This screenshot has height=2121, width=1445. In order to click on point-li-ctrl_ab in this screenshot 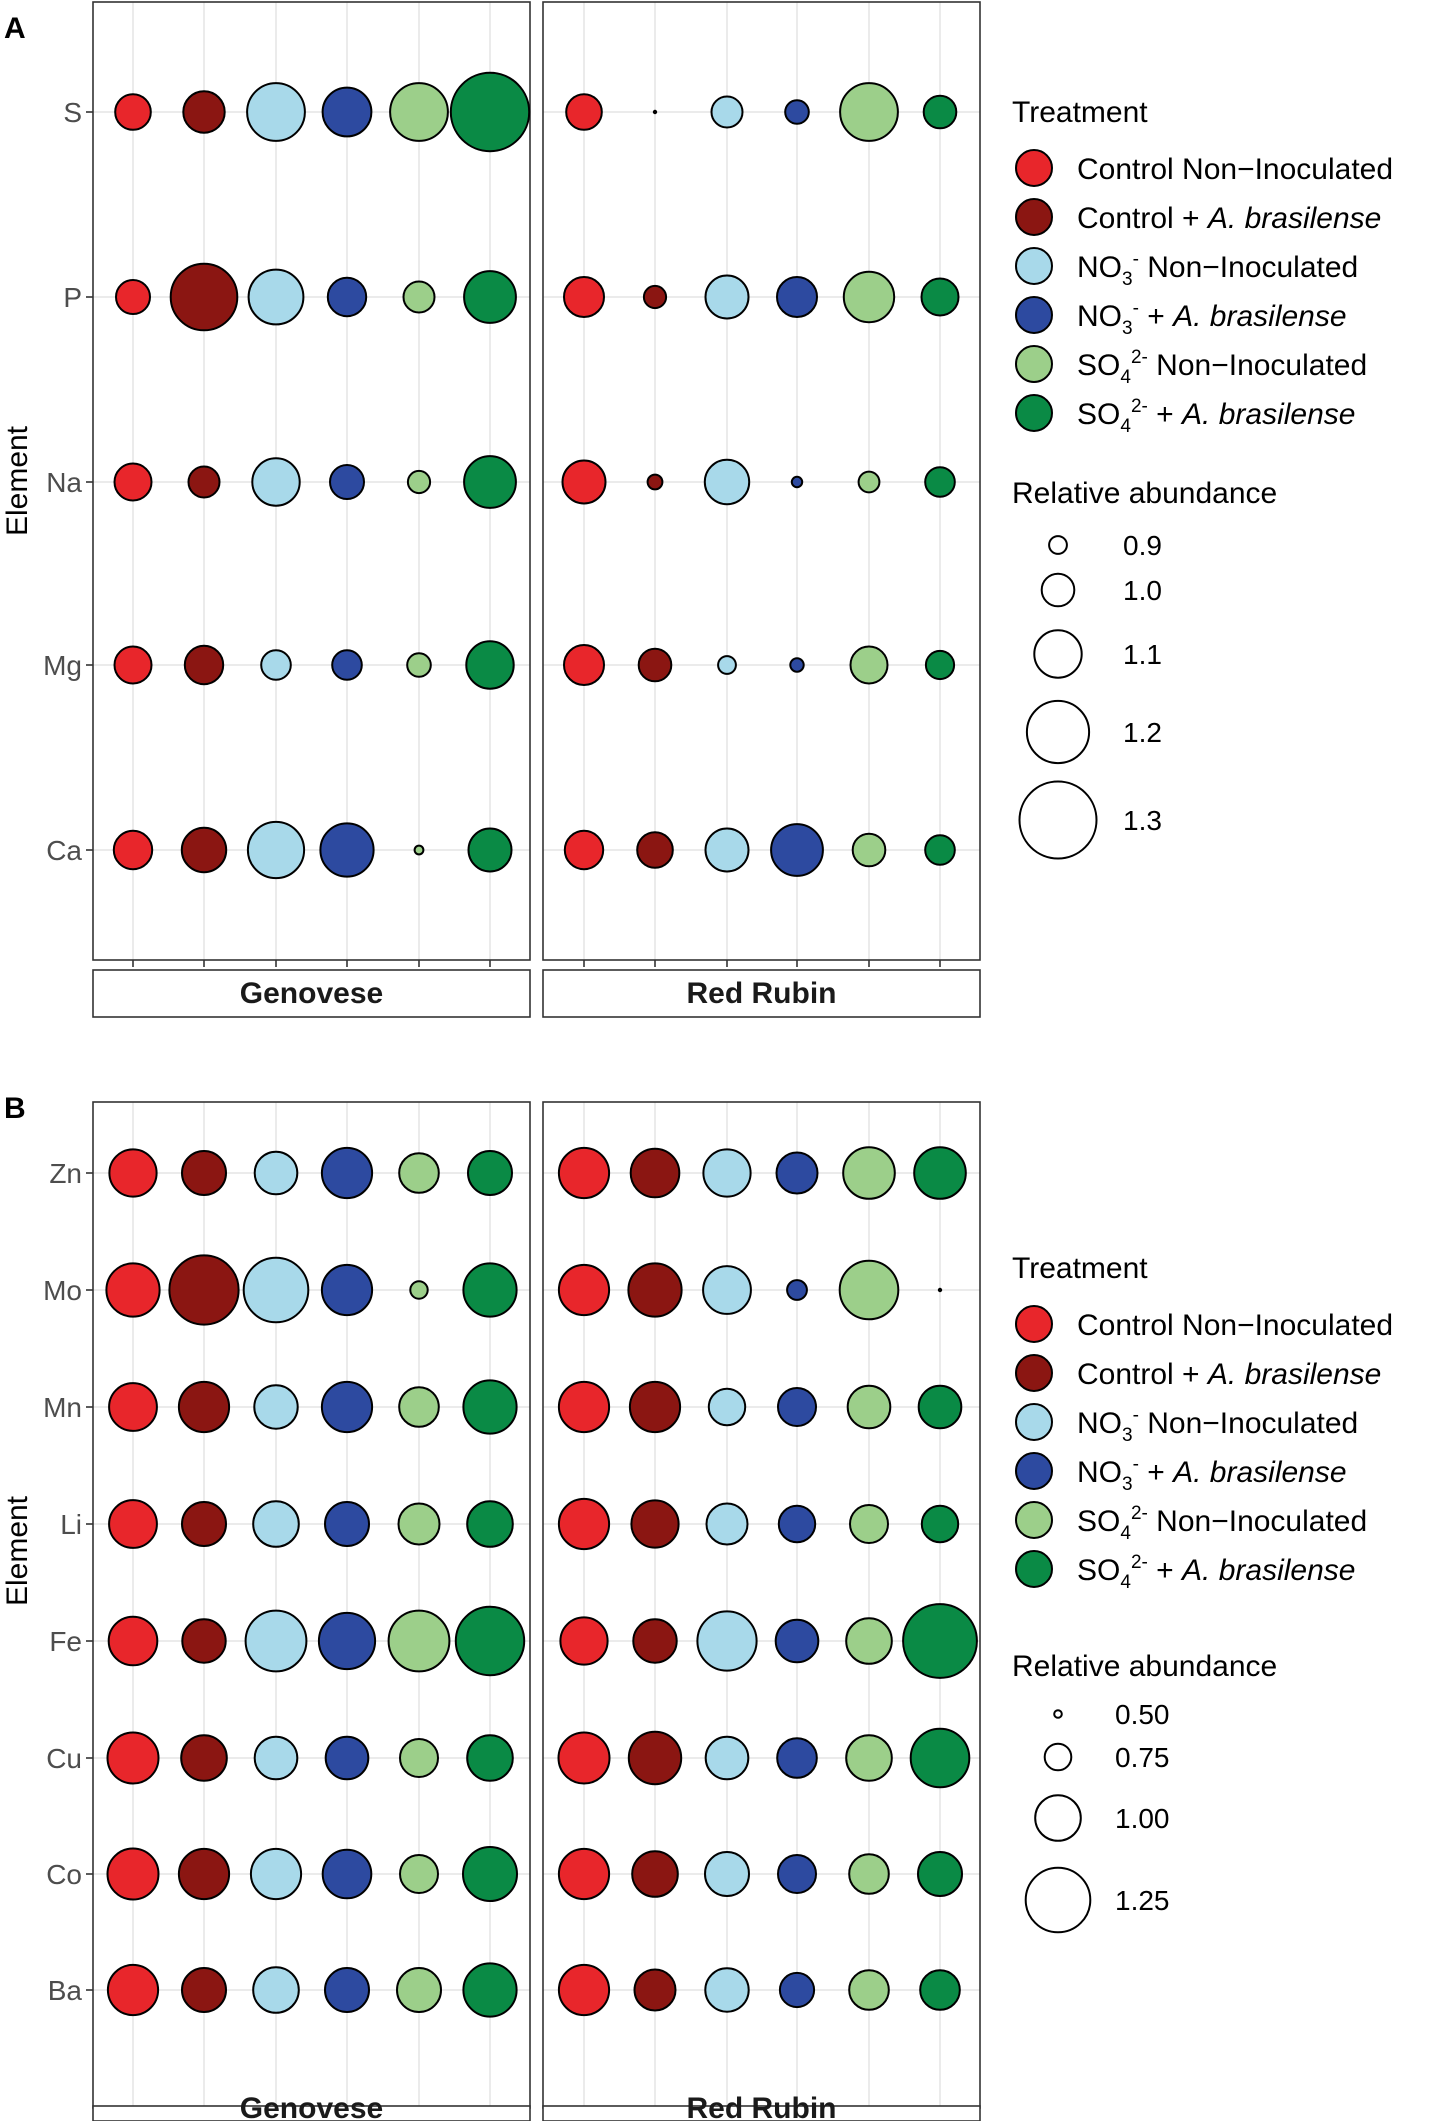, I will do `click(655, 1524)`.